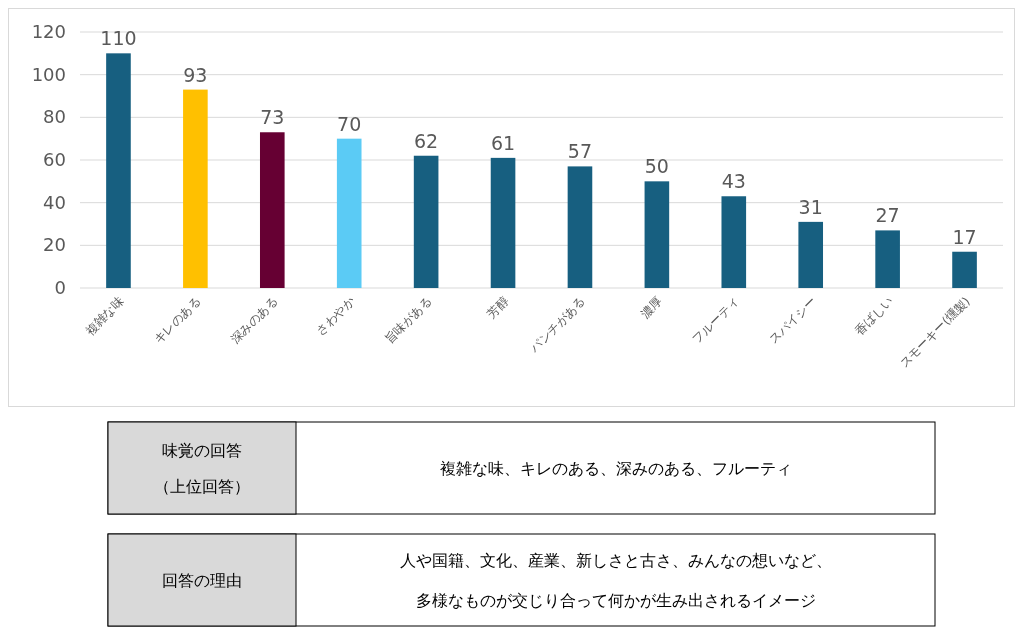 The width and height of the screenshot is (1024, 633). I want to click on x-tick-label: 濃厚, so click(651, 308).